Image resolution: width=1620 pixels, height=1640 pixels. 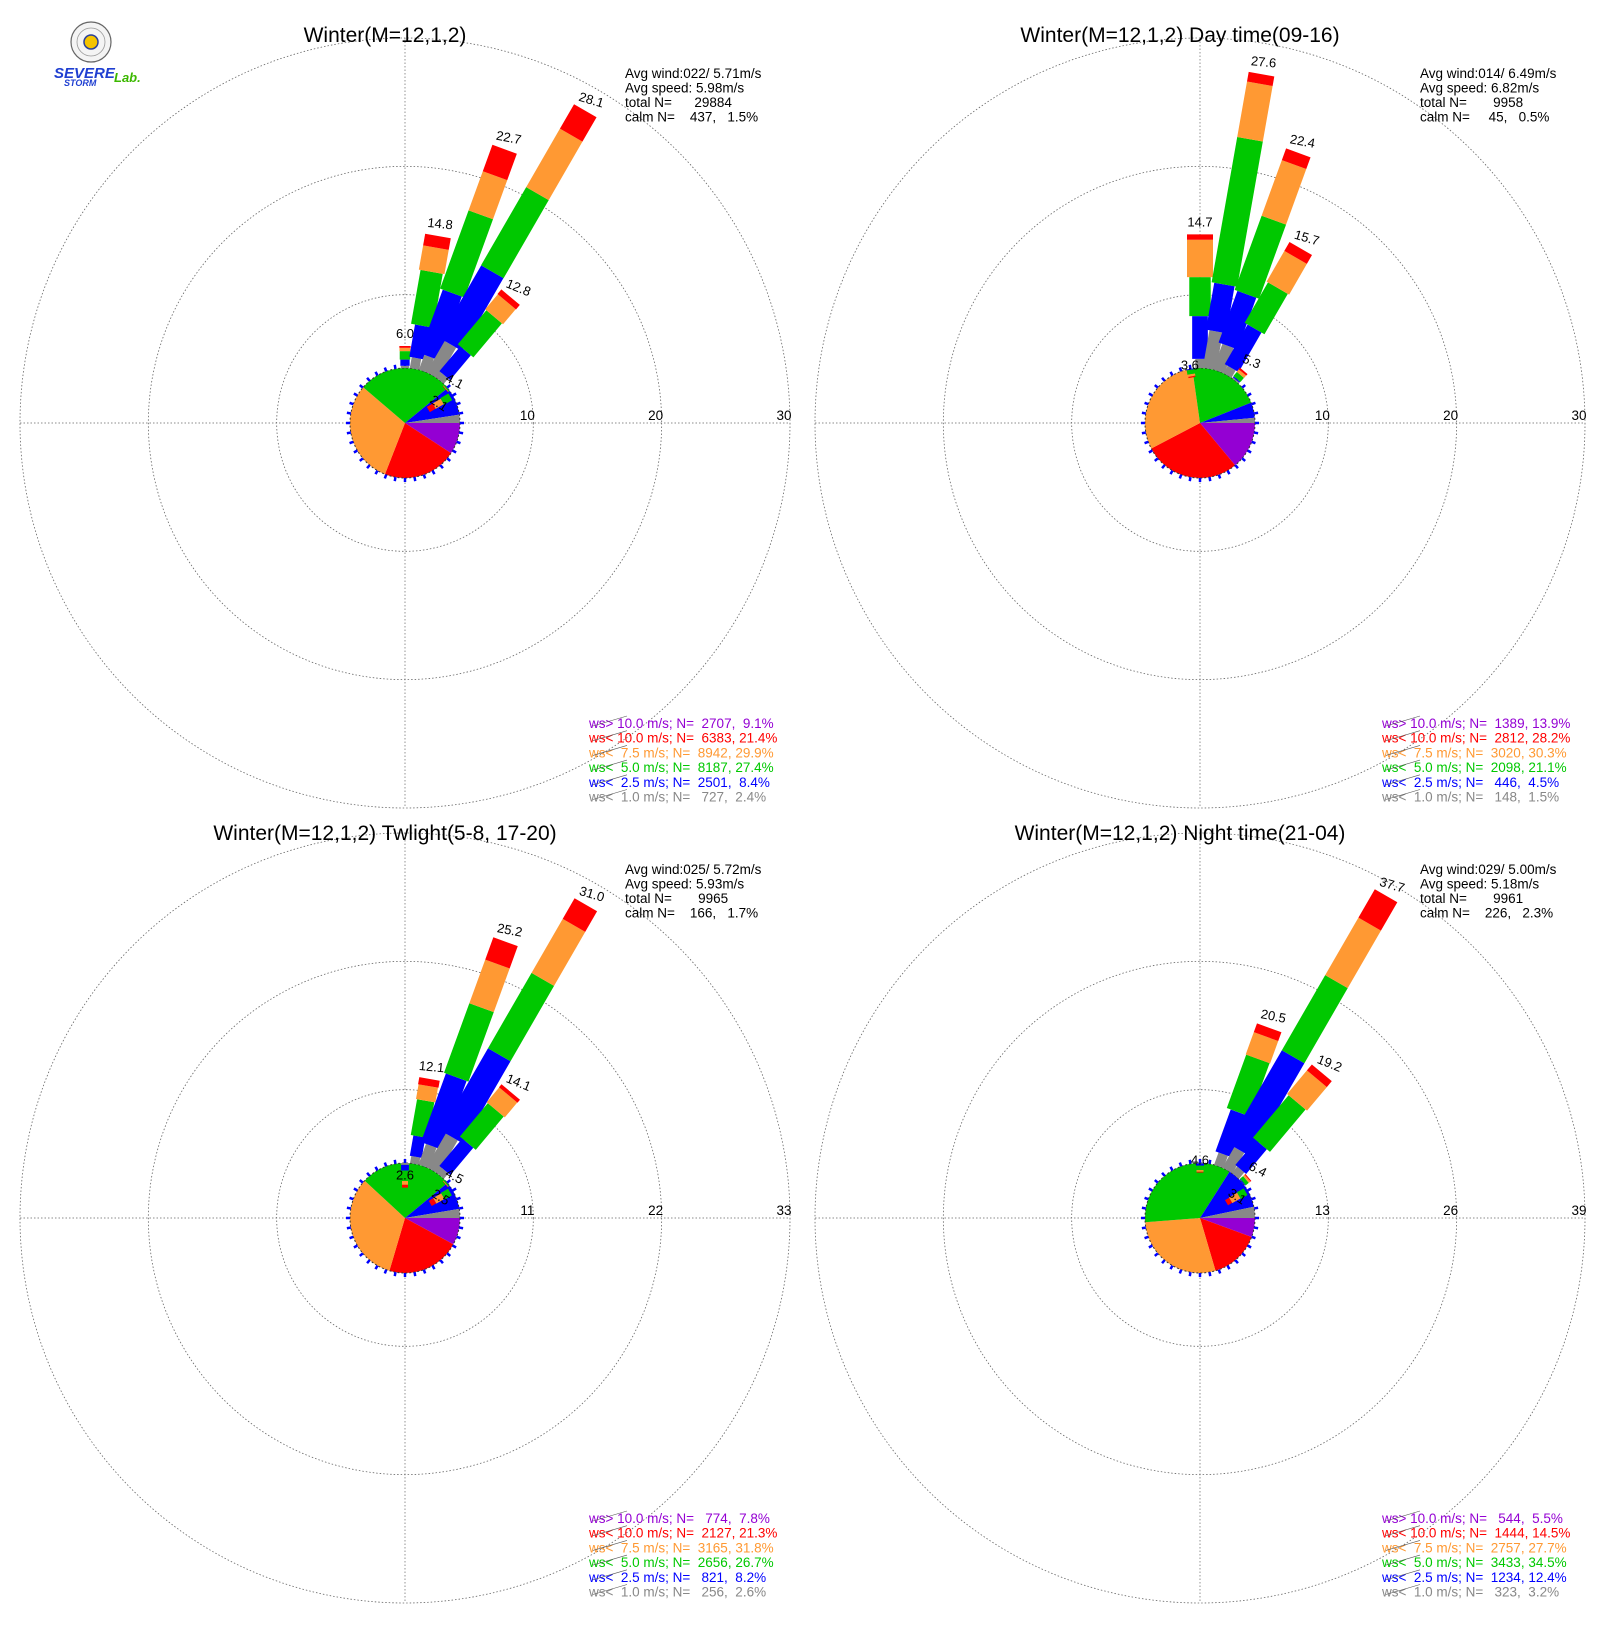 I want to click on legend-entry-lt25: ws< 2.5 m/s; N= 1234, 12.4%, so click(x=1474, y=1577).